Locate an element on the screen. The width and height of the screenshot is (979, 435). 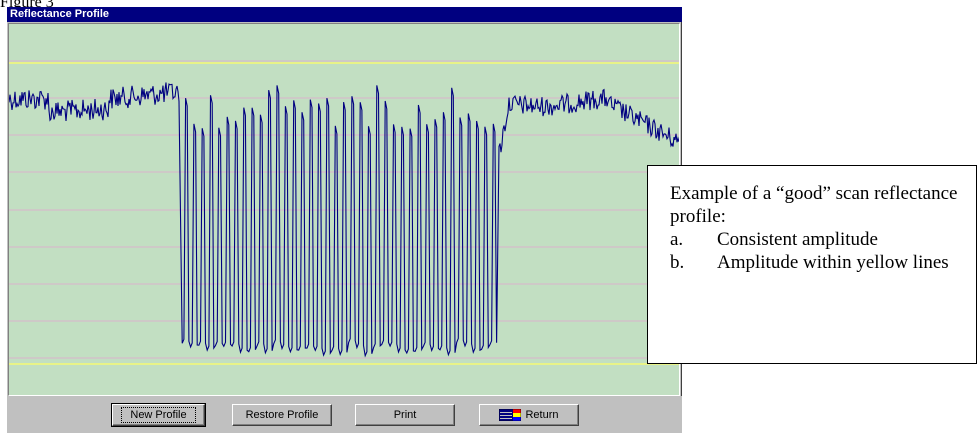
callout-item-text: Consistent amplitude is located at coordinates (797, 239).